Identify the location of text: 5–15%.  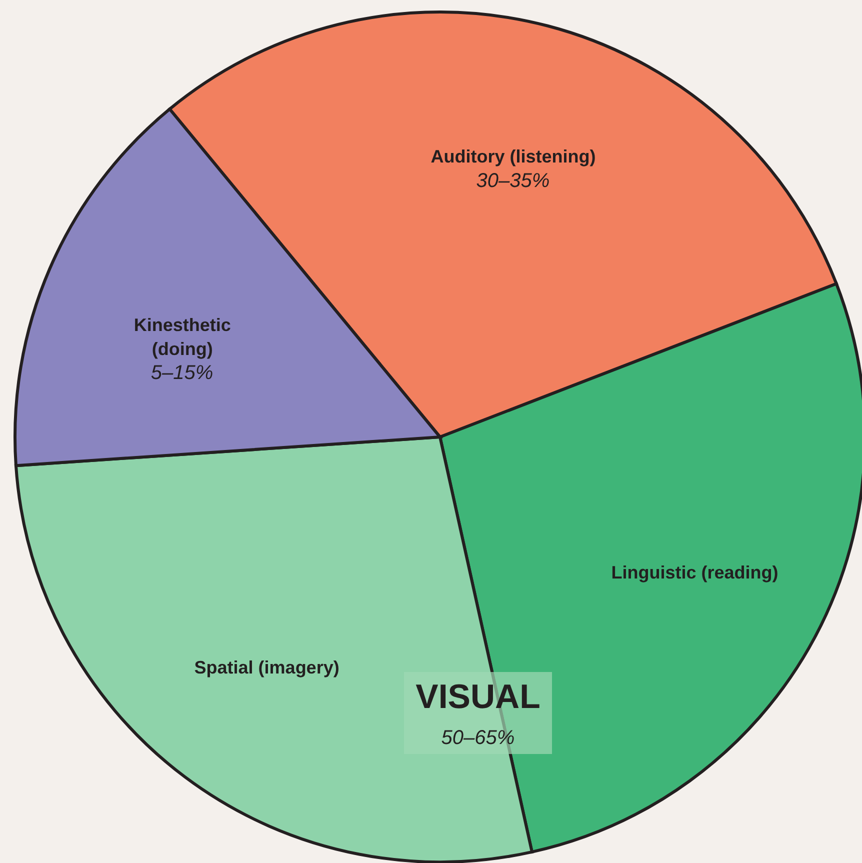
(182, 373).